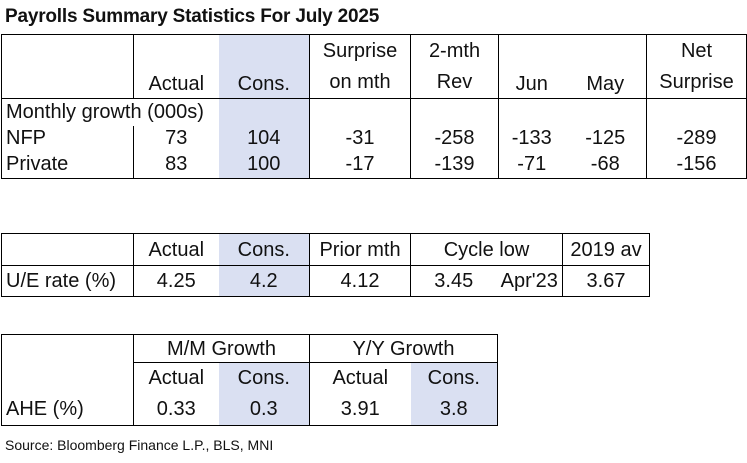 Image resolution: width=747 pixels, height=463 pixels. I want to click on table-row: AHE (%) 0.33 0.3 3.91 3.8, so click(249, 409).